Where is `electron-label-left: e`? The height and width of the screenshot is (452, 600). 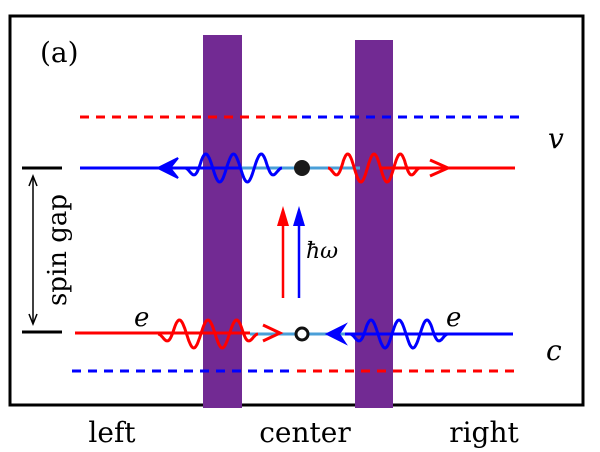
electron-label-left: e is located at coordinates (141, 318).